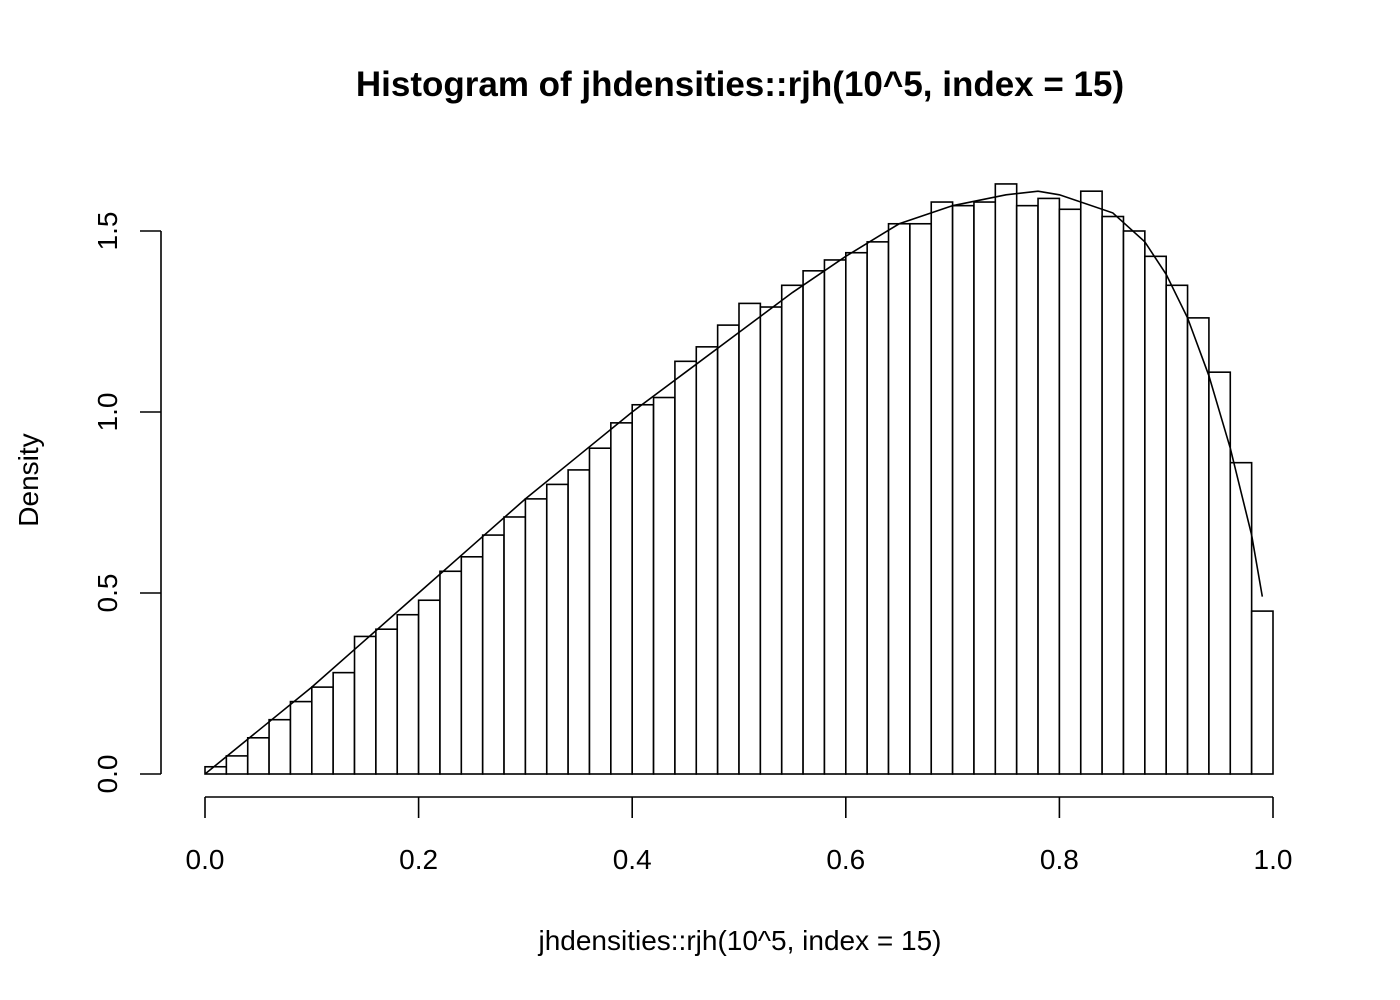  Describe the element at coordinates (205, 859) in the screenshot. I see `x-tick-label: 0.0` at that location.